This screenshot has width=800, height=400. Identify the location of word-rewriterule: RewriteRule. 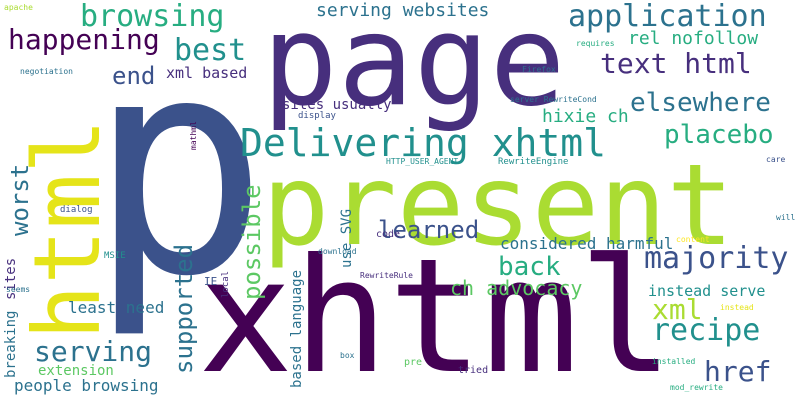
(386, 275).